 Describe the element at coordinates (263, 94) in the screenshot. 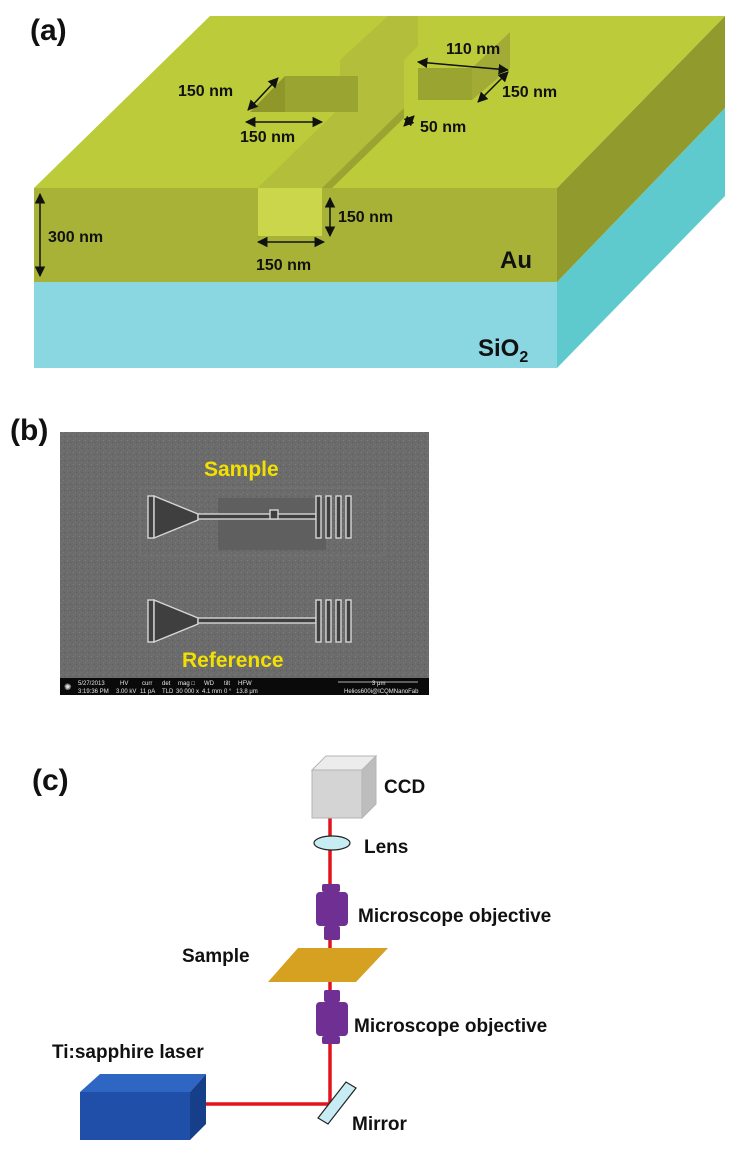

I see `arrow-top-left-width` at that location.